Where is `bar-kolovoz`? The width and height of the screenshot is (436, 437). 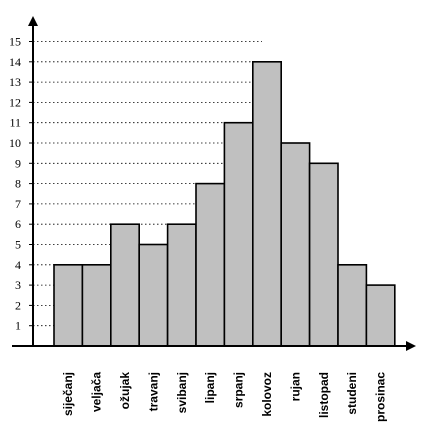
bar-kolovoz is located at coordinates (267, 203).